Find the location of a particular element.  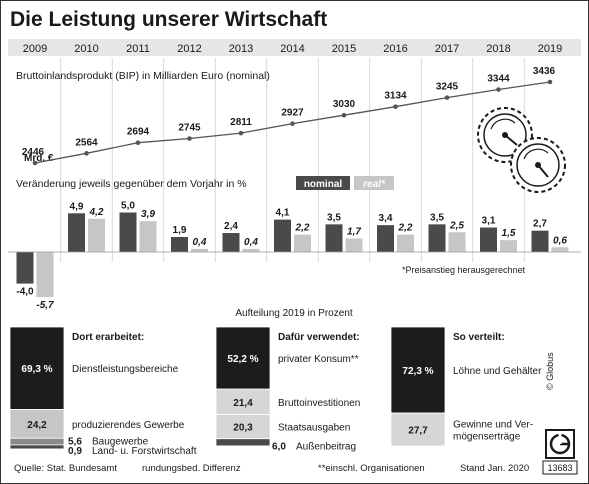

year-label-2015: 2015 is located at coordinates (344, 49).